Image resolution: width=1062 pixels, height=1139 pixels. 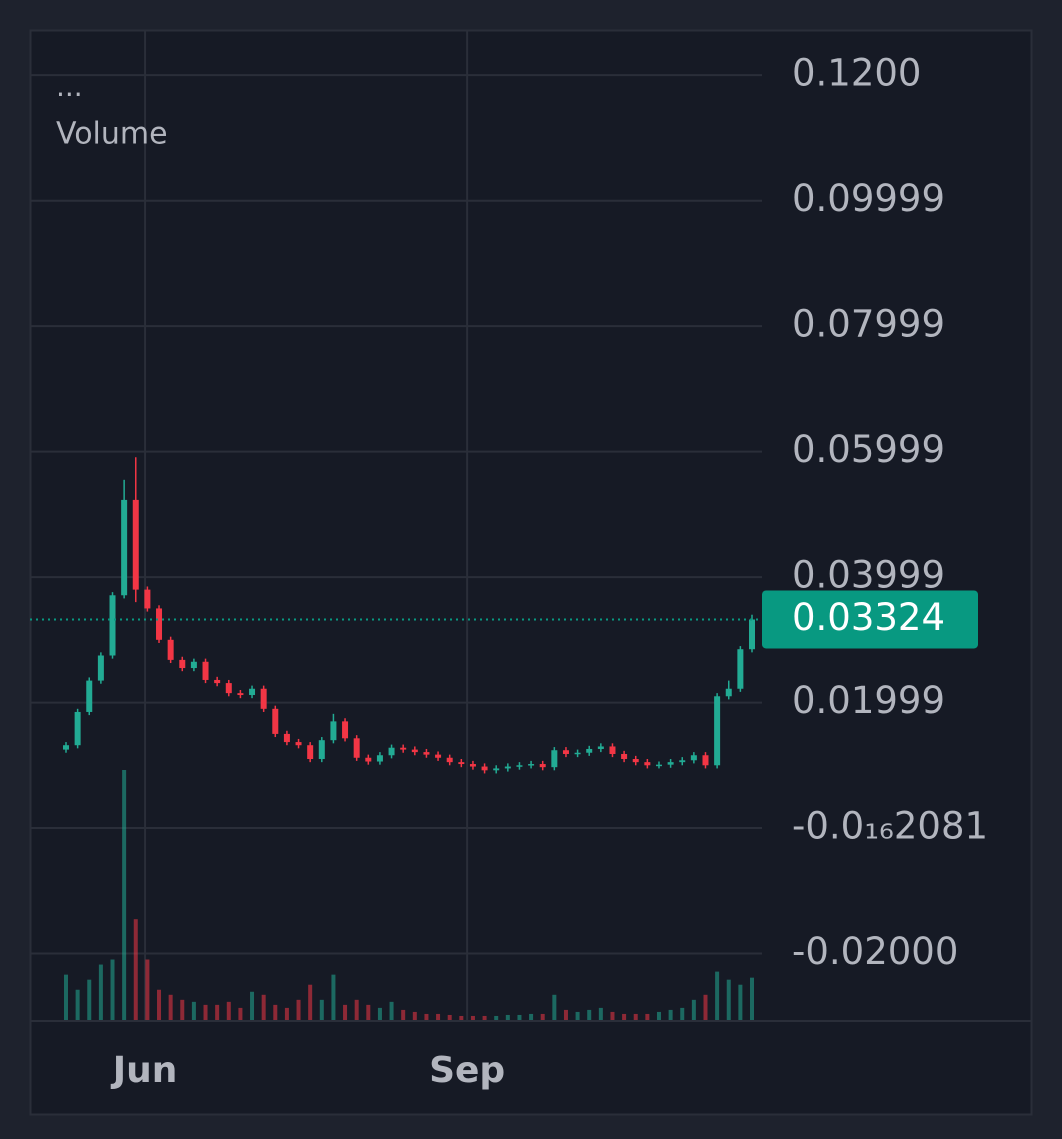 What do you see at coordinates (467, 1070) in the screenshot?
I see `x-tick-label: Sep` at bounding box center [467, 1070].